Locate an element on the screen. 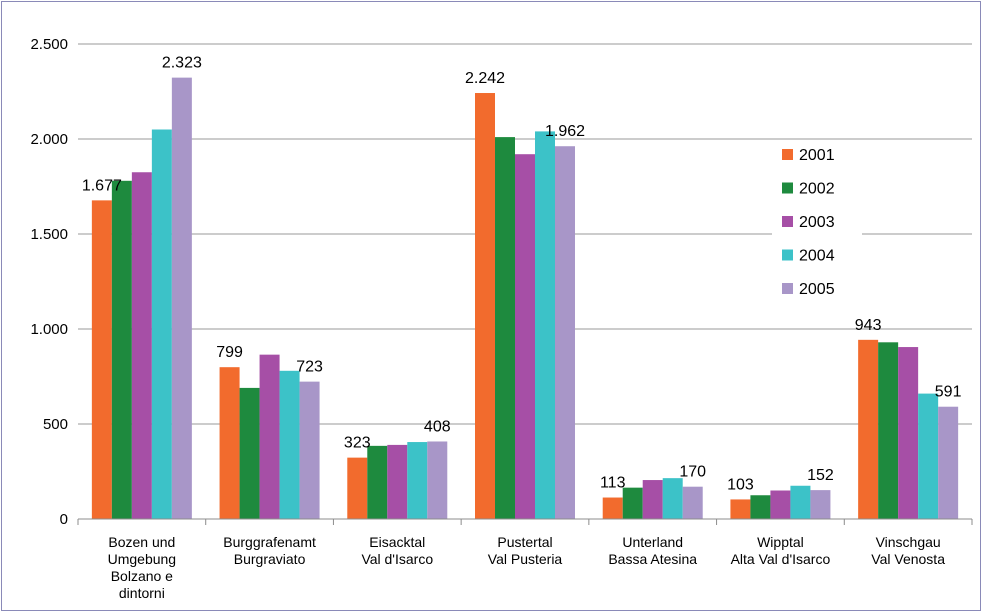 Image resolution: width=984 pixels, height=614 pixels. data-label: 943 is located at coordinates (868, 325).